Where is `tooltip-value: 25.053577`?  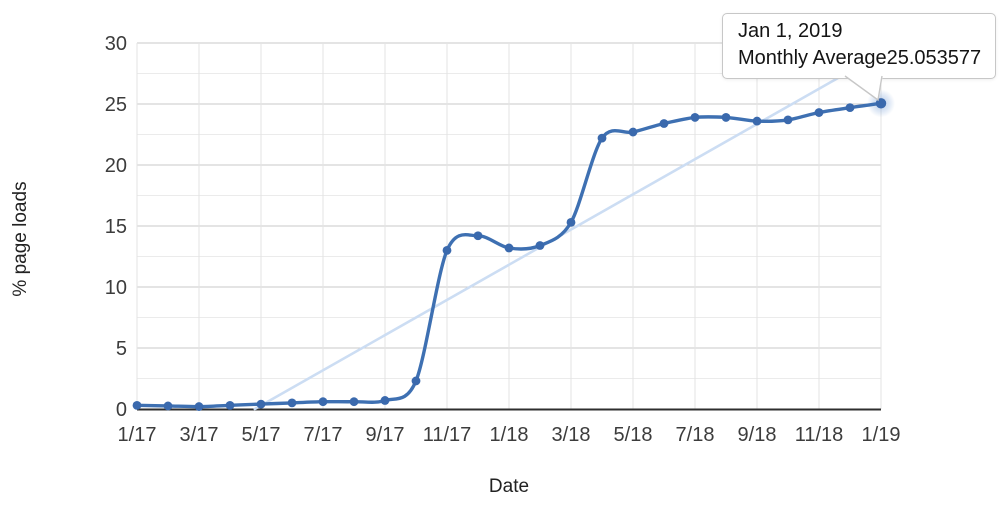 tooltip-value: 25.053577 is located at coordinates (934, 58).